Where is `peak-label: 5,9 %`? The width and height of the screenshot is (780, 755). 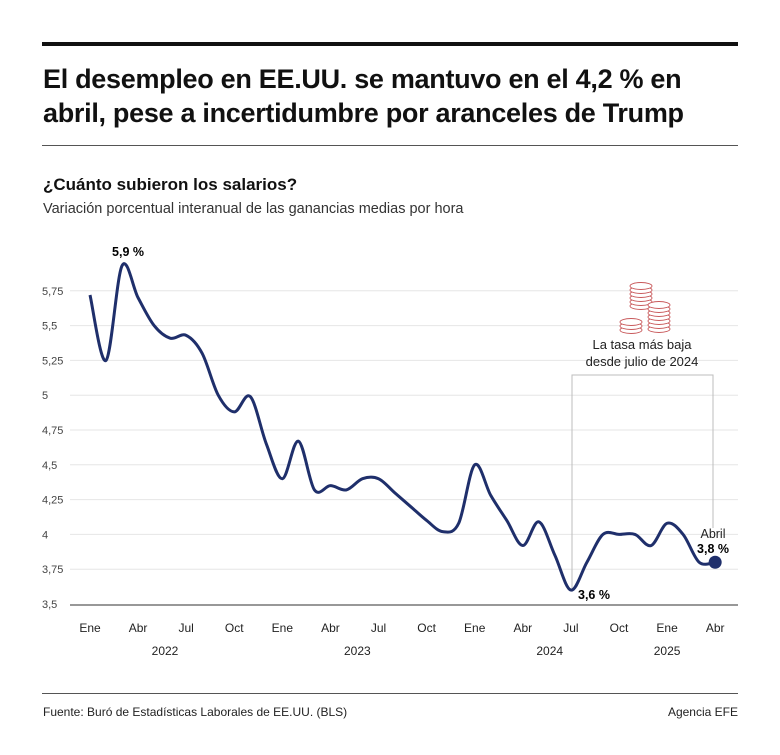 peak-label: 5,9 % is located at coordinates (128, 252).